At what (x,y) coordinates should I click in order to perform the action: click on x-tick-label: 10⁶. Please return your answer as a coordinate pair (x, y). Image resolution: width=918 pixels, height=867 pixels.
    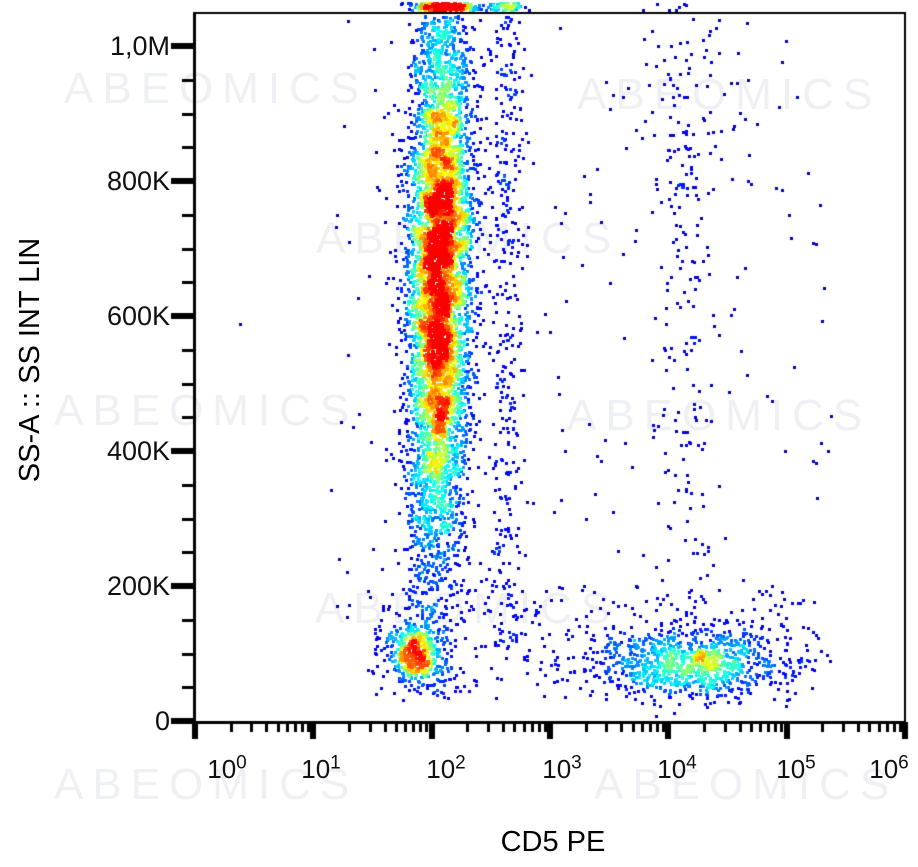
    Looking at the image, I should click on (889, 768).